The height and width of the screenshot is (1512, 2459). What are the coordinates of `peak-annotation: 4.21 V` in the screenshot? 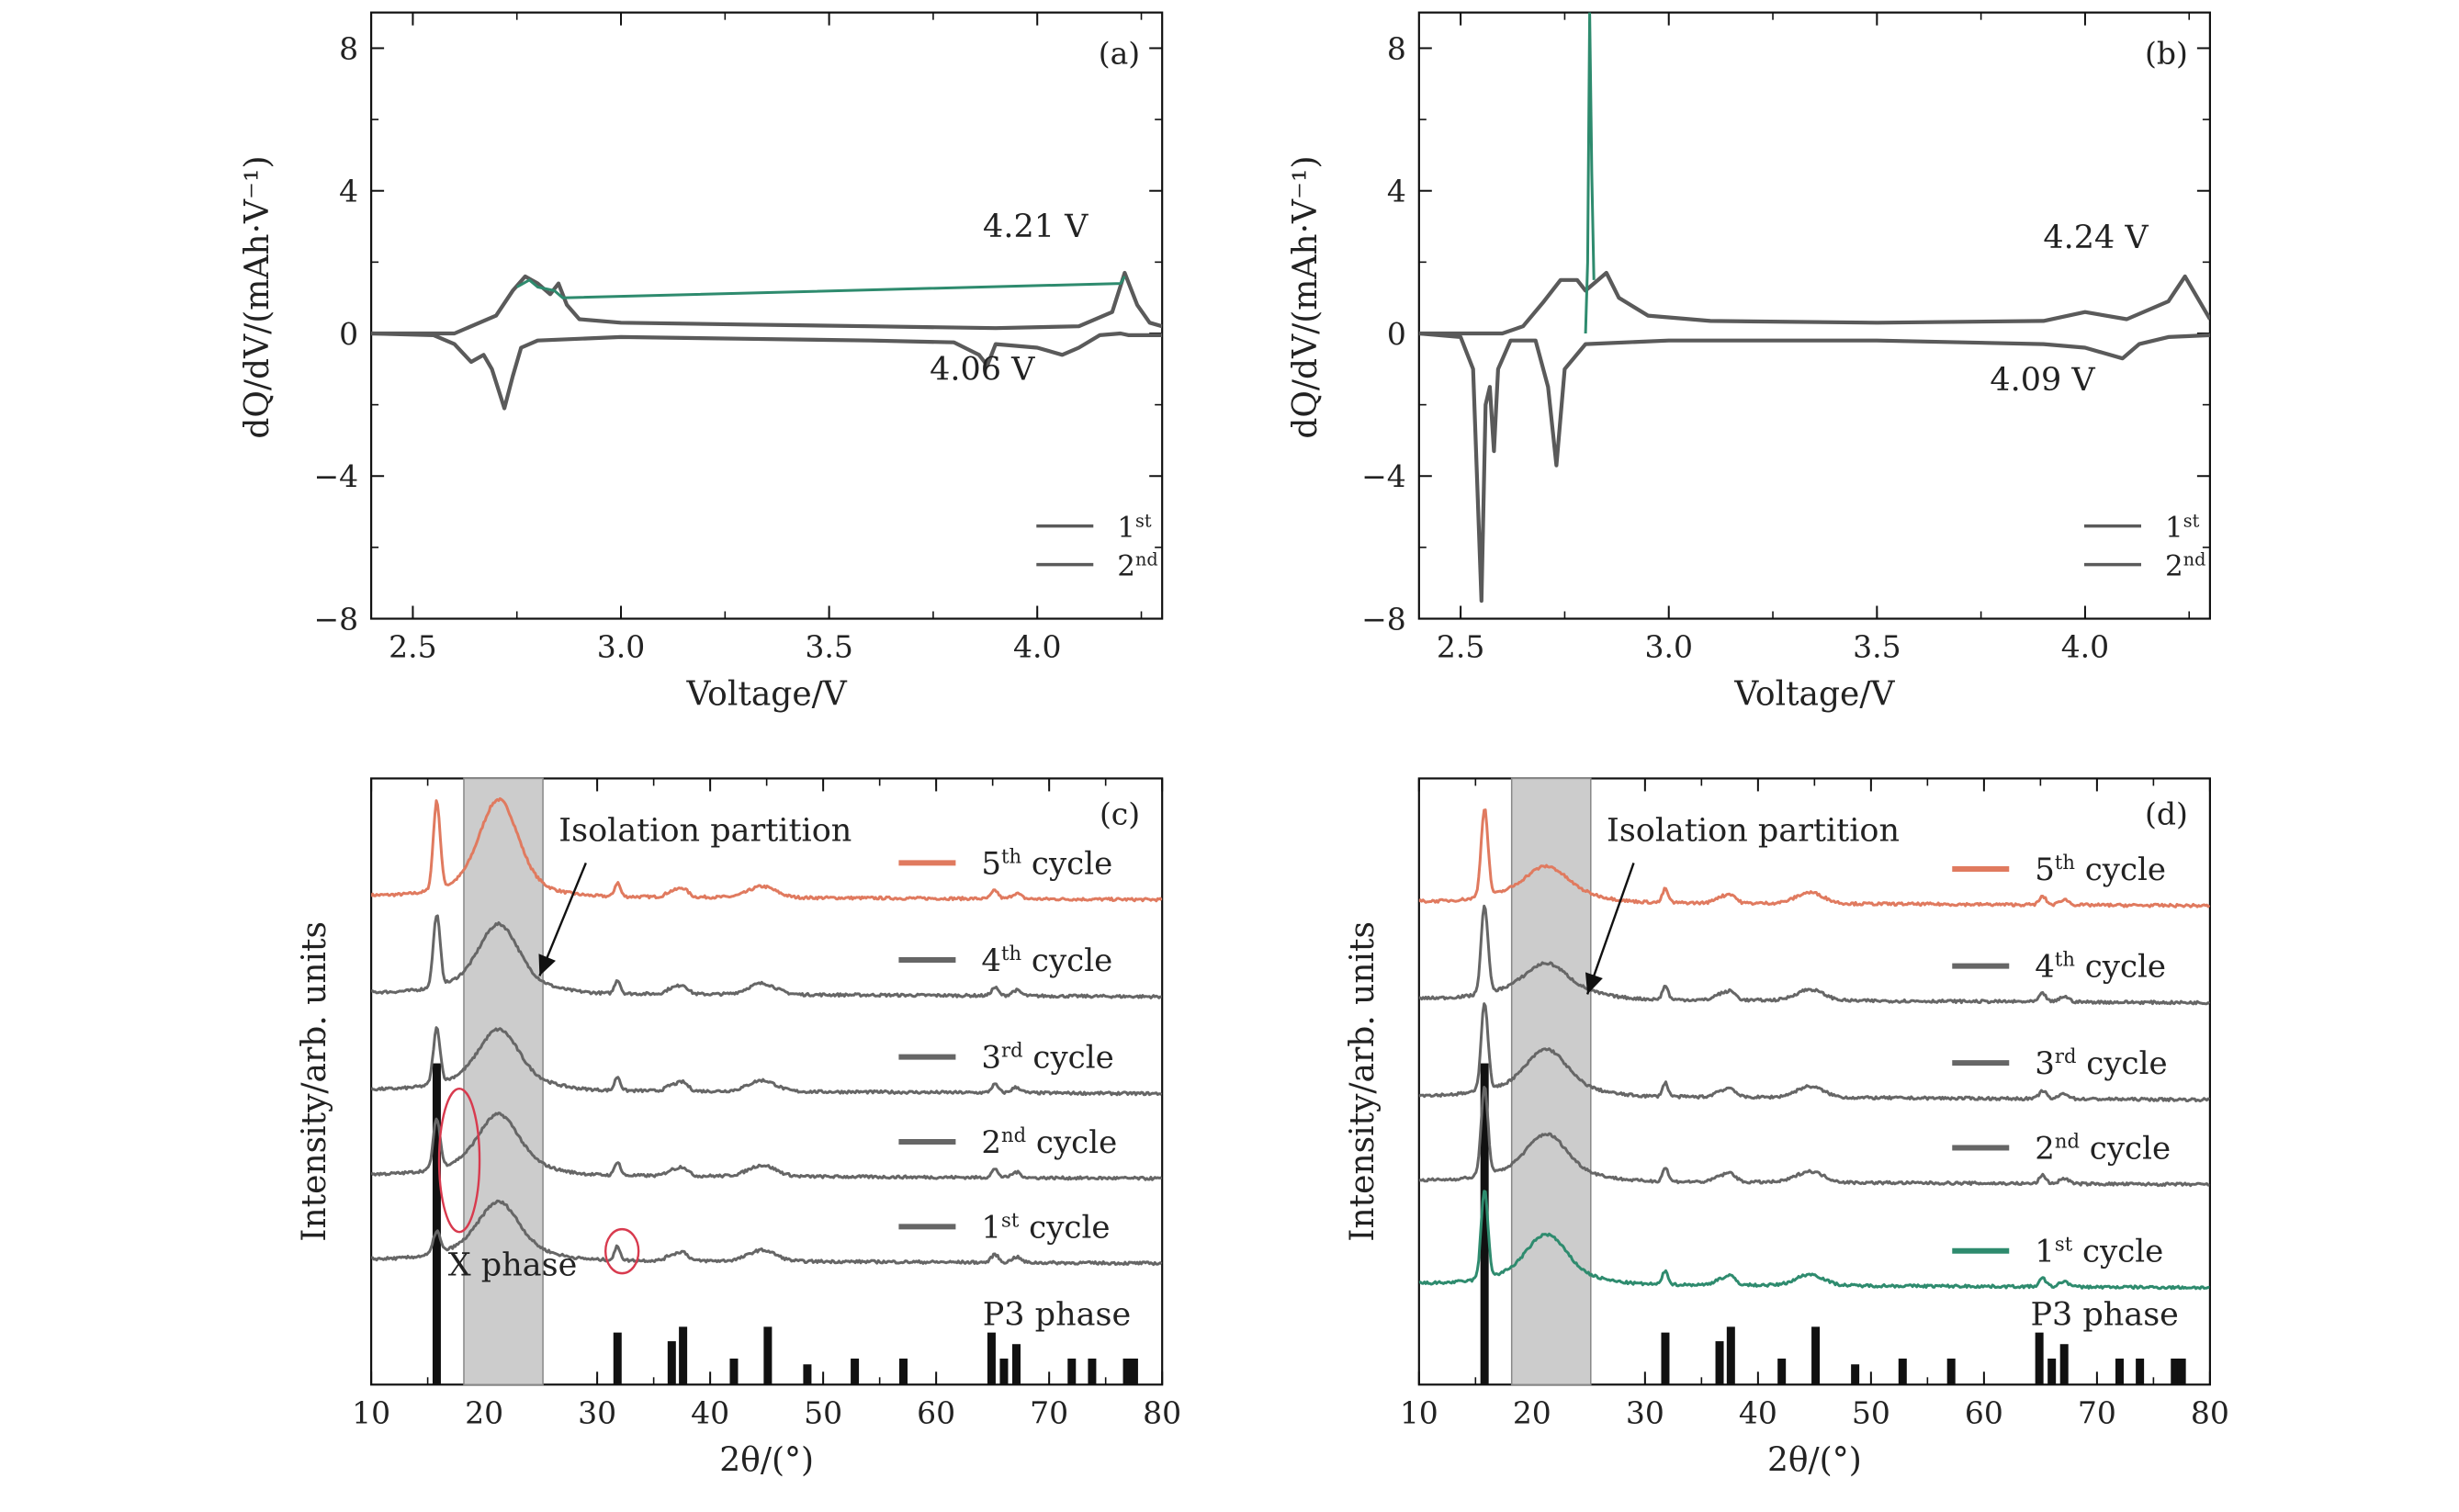 It's located at (1036, 227).